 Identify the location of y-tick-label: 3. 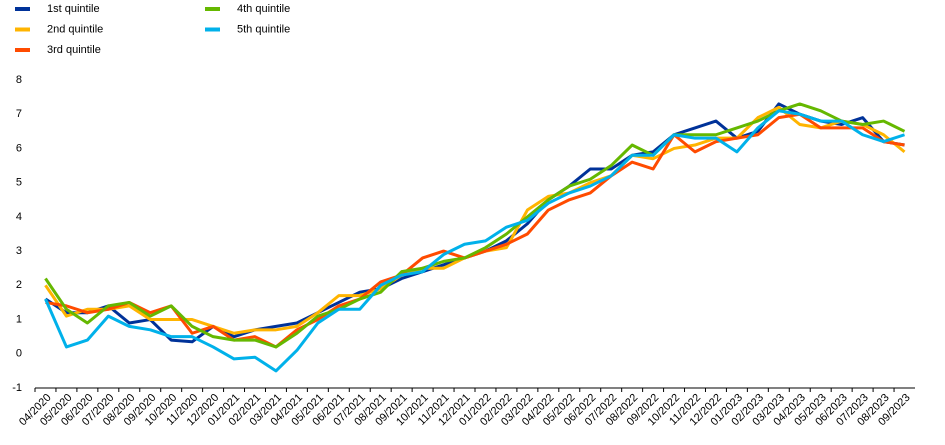
(19, 251).